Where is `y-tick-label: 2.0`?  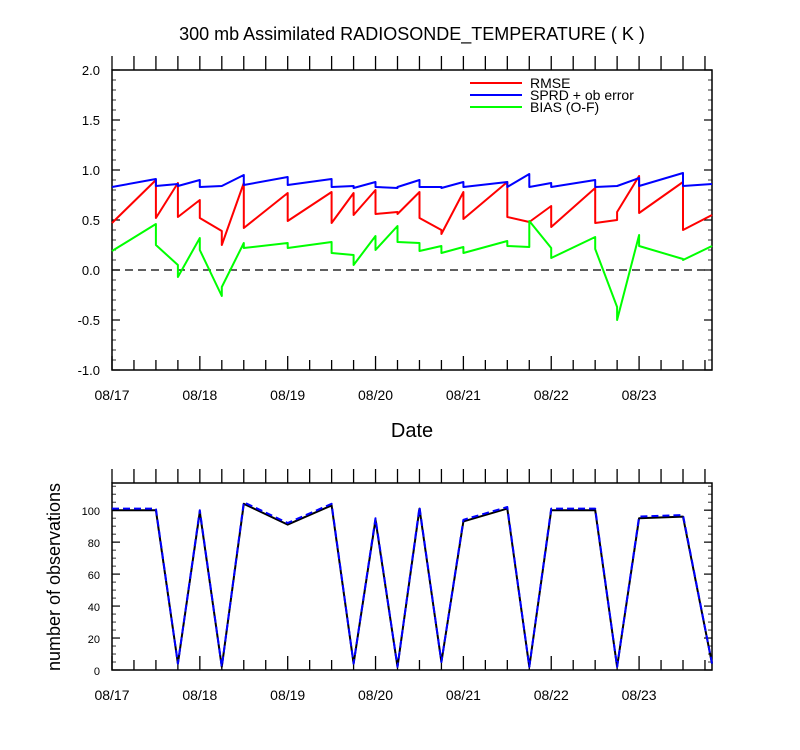 y-tick-label: 2.0 is located at coordinates (91, 70).